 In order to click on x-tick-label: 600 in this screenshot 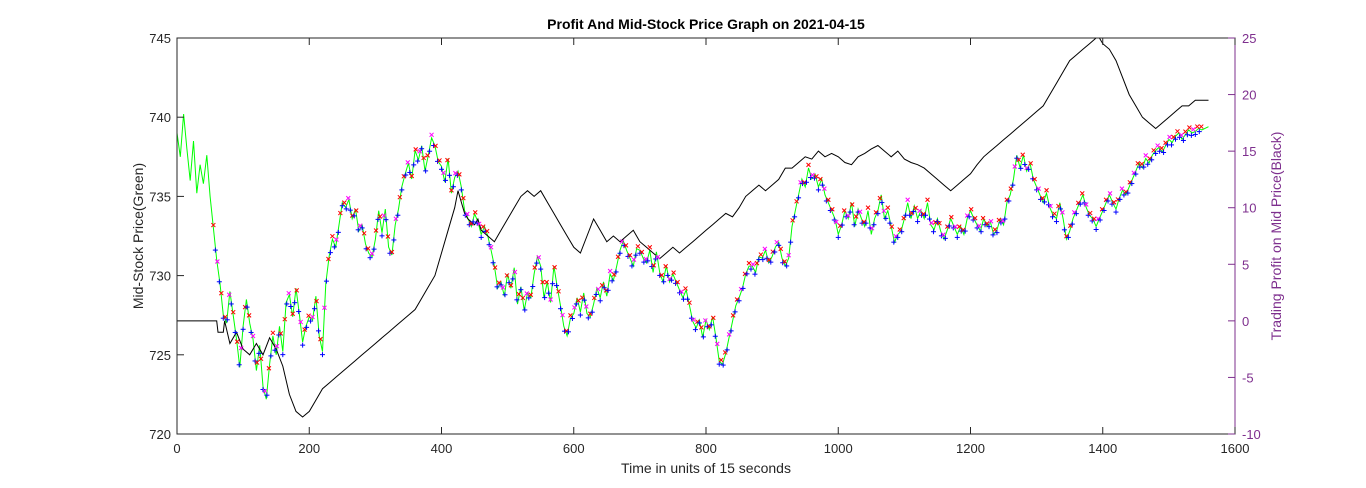, I will do `click(574, 448)`.